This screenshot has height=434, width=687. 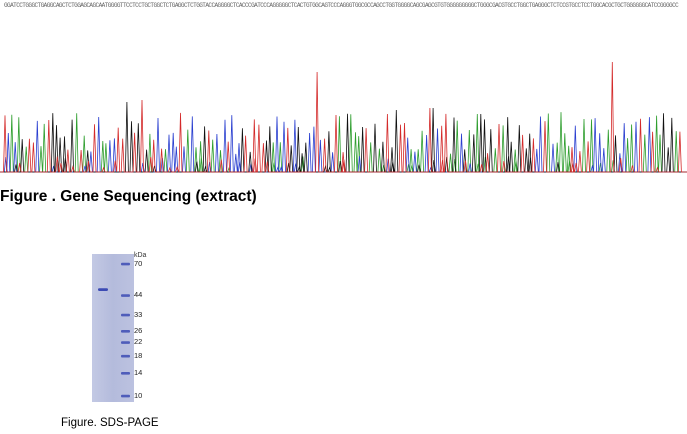 What do you see at coordinates (110, 423) in the screenshot?
I see `sds-page-caption: Figure. SDS-PAGE` at bounding box center [110, 423].